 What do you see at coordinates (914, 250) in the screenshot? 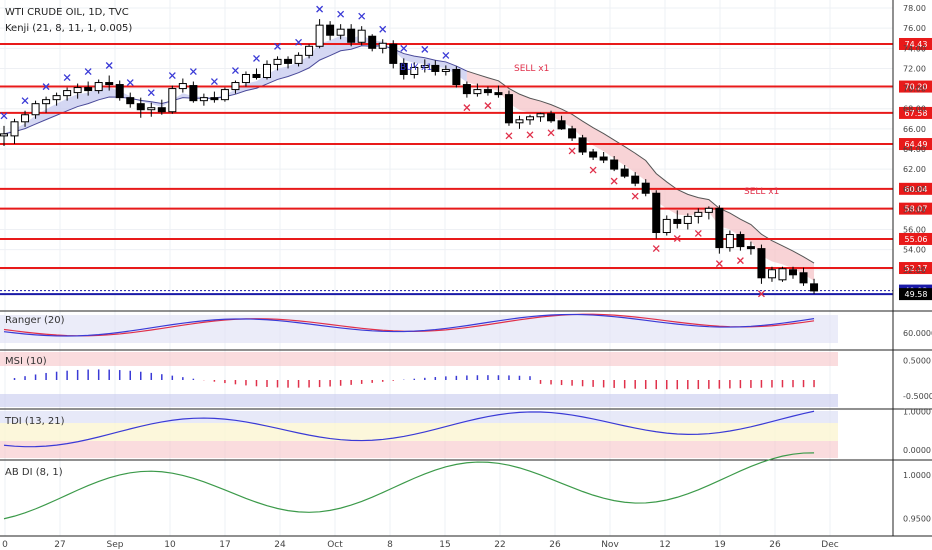
I see `y-tick-label: 54.00` at bounding box center [914, 250].